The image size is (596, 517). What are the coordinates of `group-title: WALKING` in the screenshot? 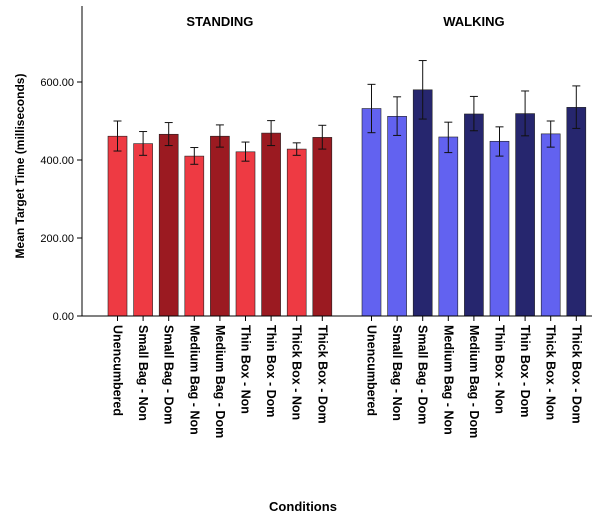 It's located at (473, 21).